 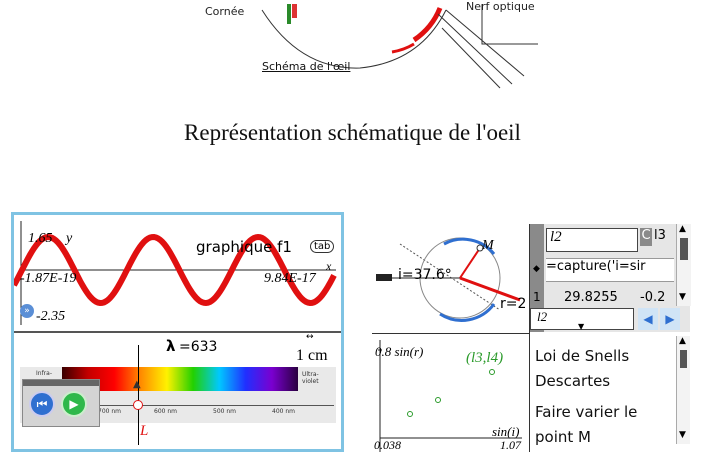 What do you see at coordinates (284, 411) in the screenshot?
I see `tick-400: 400 nm` at bounding box center [284, 411].